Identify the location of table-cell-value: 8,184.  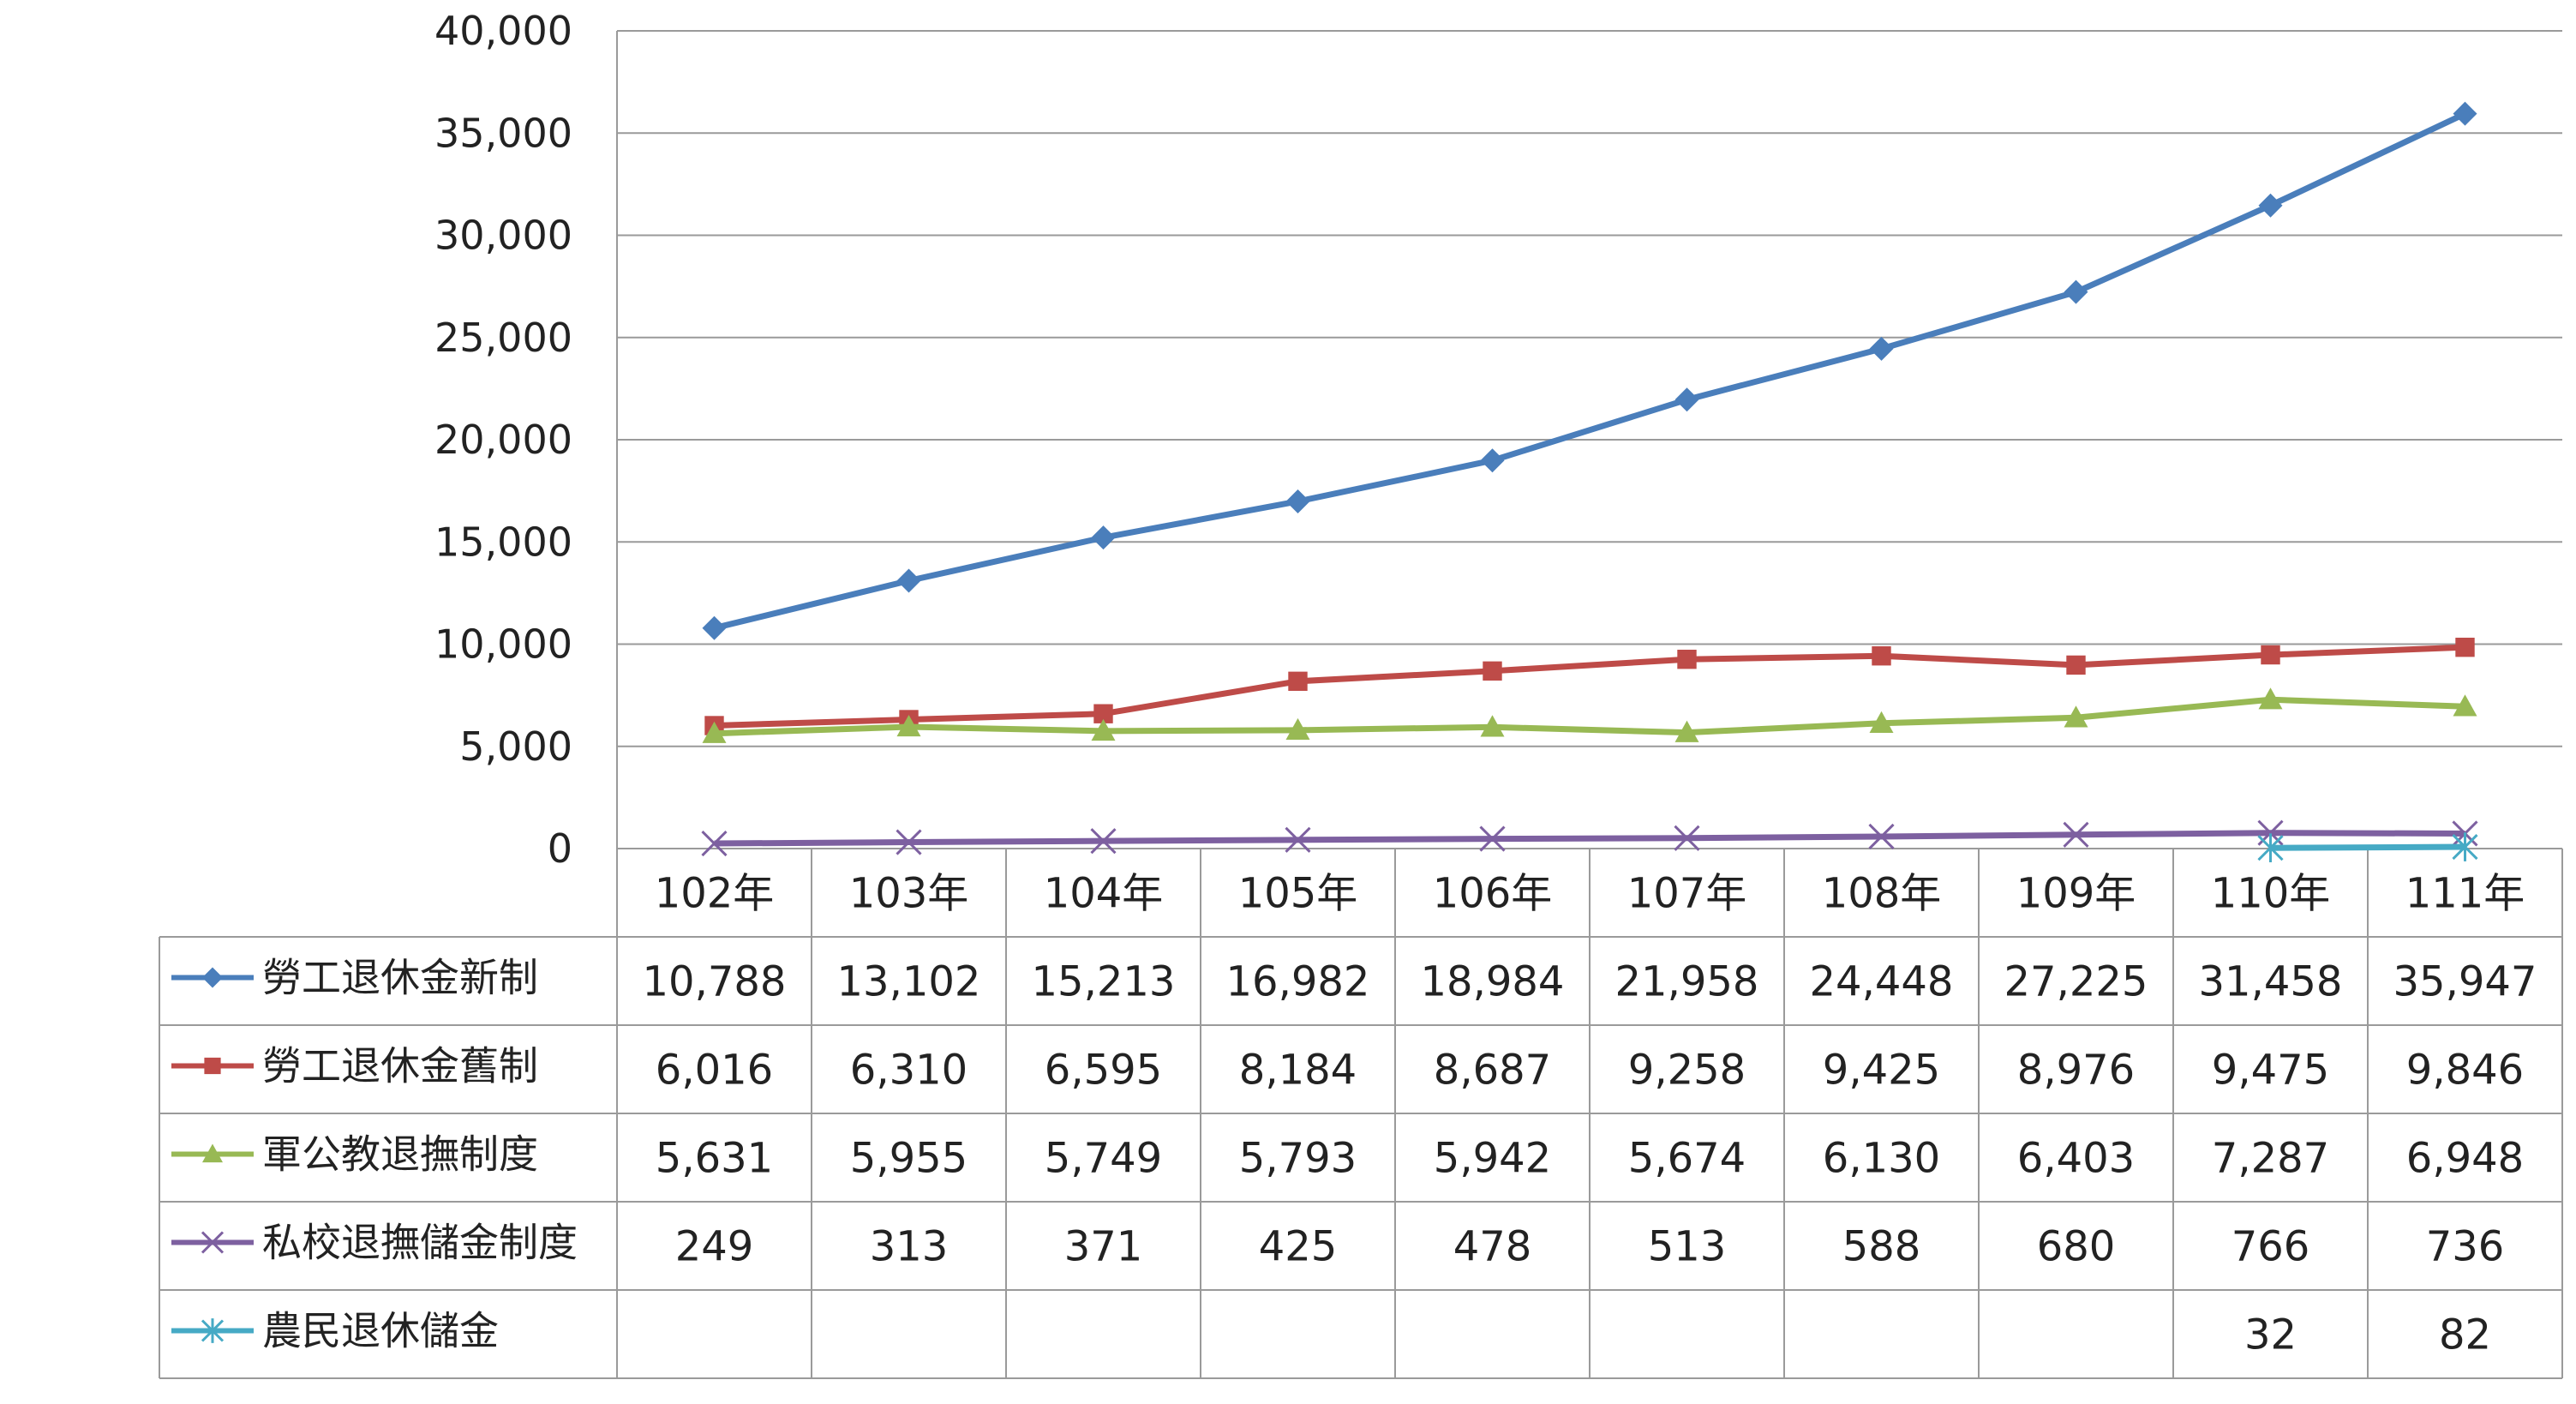
(1298, 1071).